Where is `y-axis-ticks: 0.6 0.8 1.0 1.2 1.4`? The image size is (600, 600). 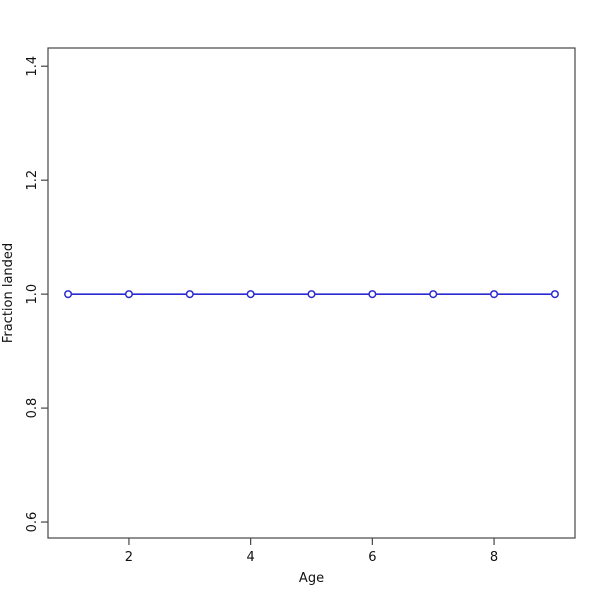
y-axis-ticks: 0.6 0.8 1.0 1.2 1.4 is located at coordinates (36, 294).